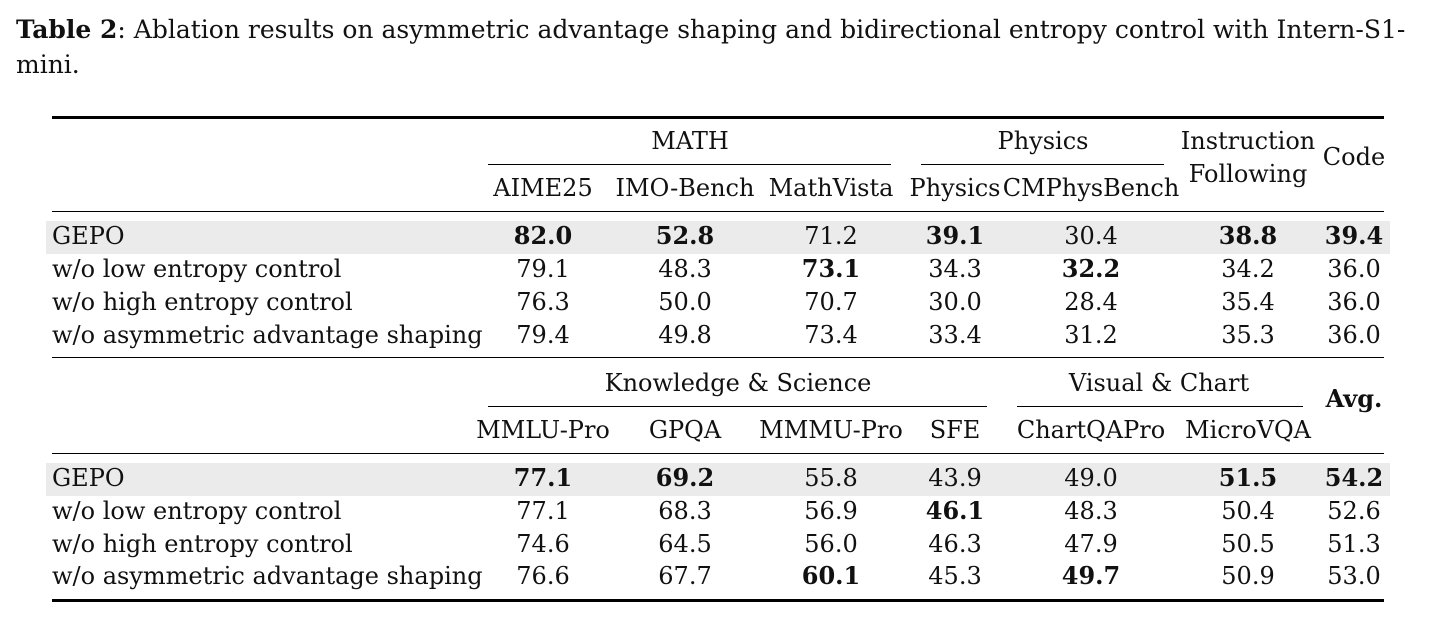 This screenshot has height=621, width=1448. I want to click on table-cell: 49.7, so click(1091, 575).